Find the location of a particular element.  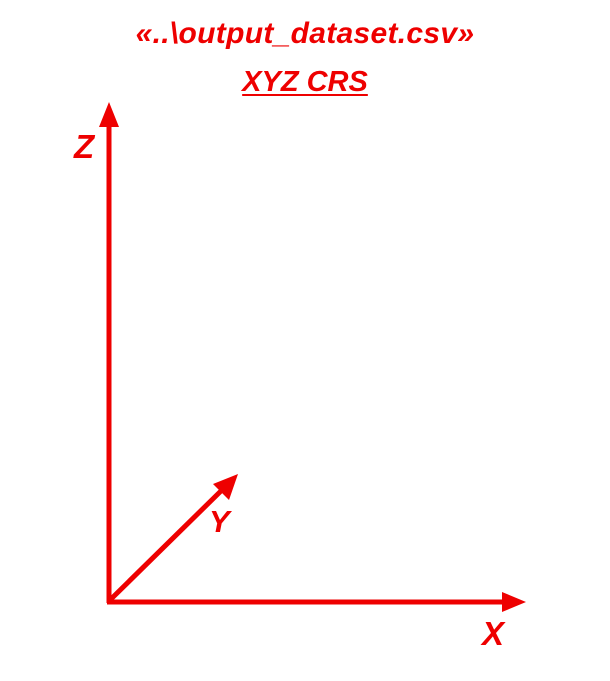

z-axis-label: Z is located at coordinates (84, 146).